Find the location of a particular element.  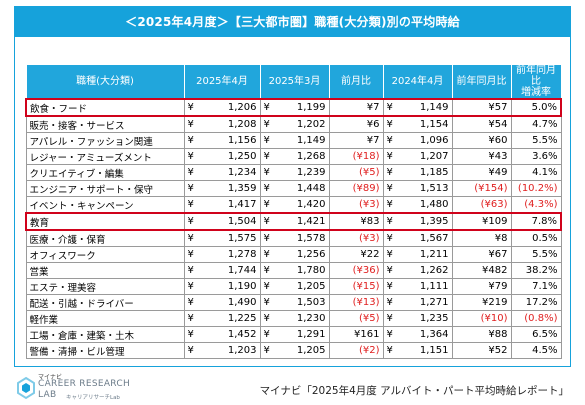

category-cell: 営業 is located at coordinates (105, 270).